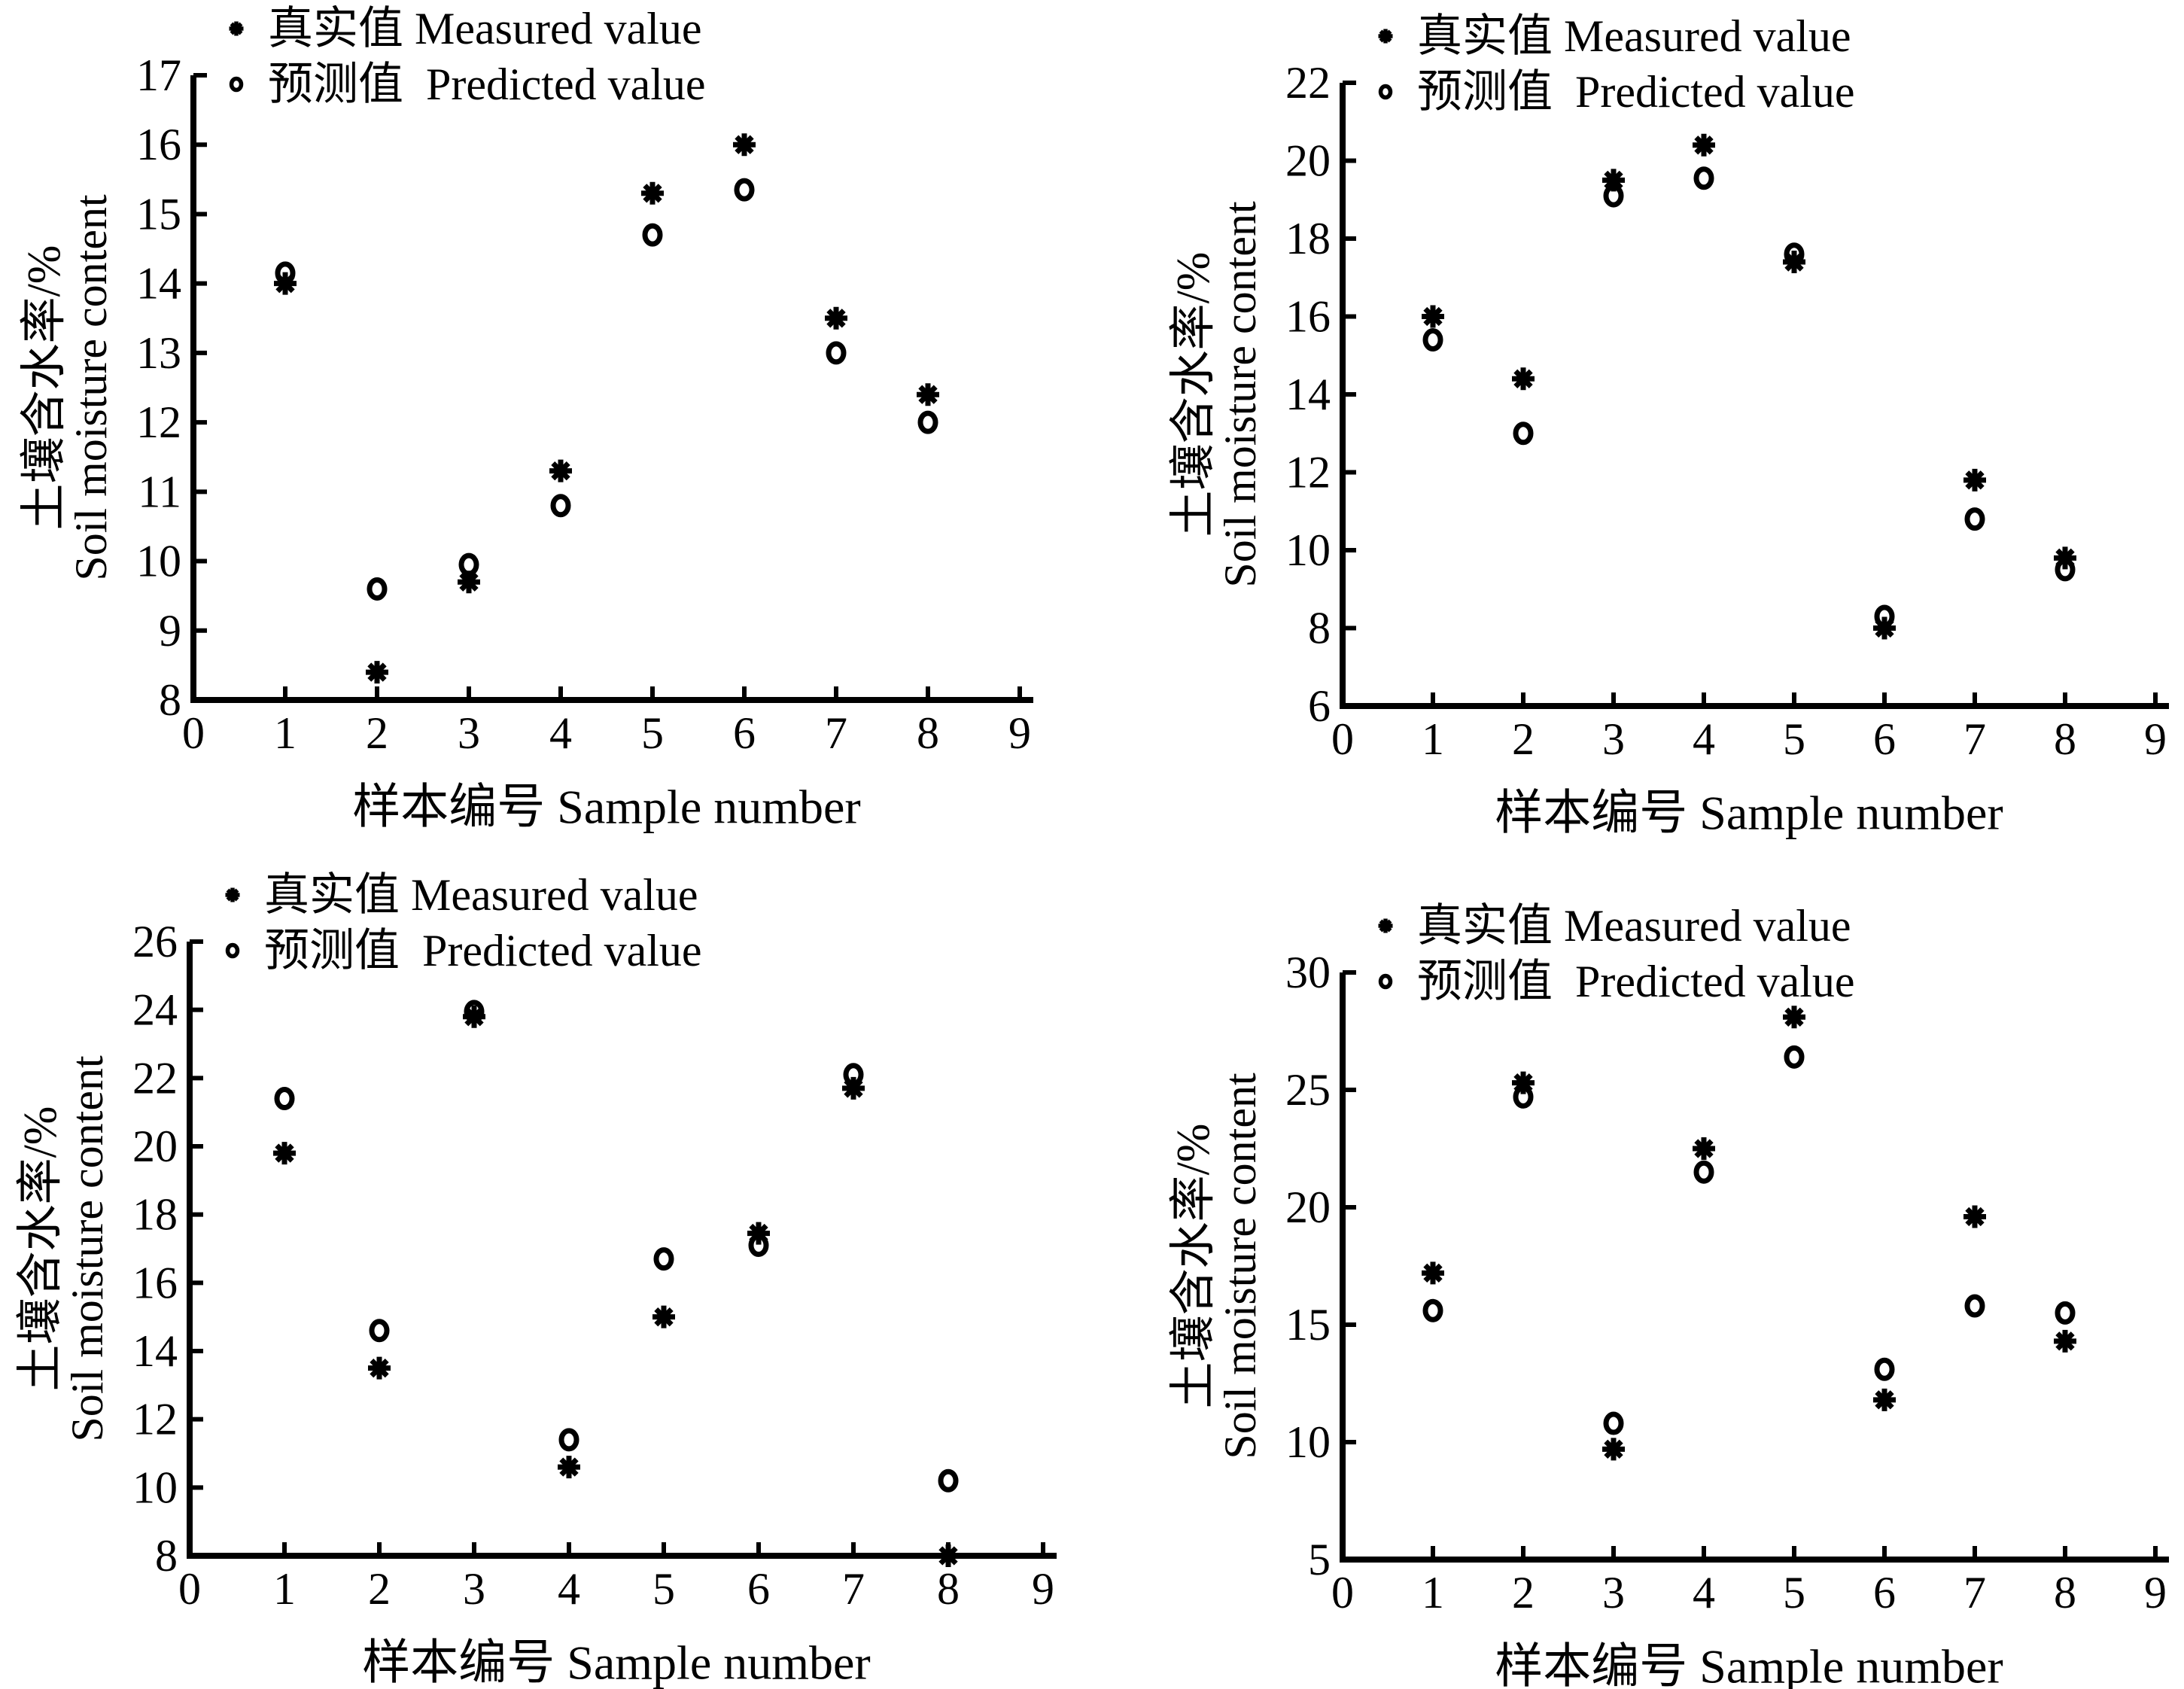 This screenshot has width=2184, height=1689. What do you see at coordinates (1319, 1559) in the screenshot?
I see `y-tick-label: 5` at bounding box center [1319, 1559].